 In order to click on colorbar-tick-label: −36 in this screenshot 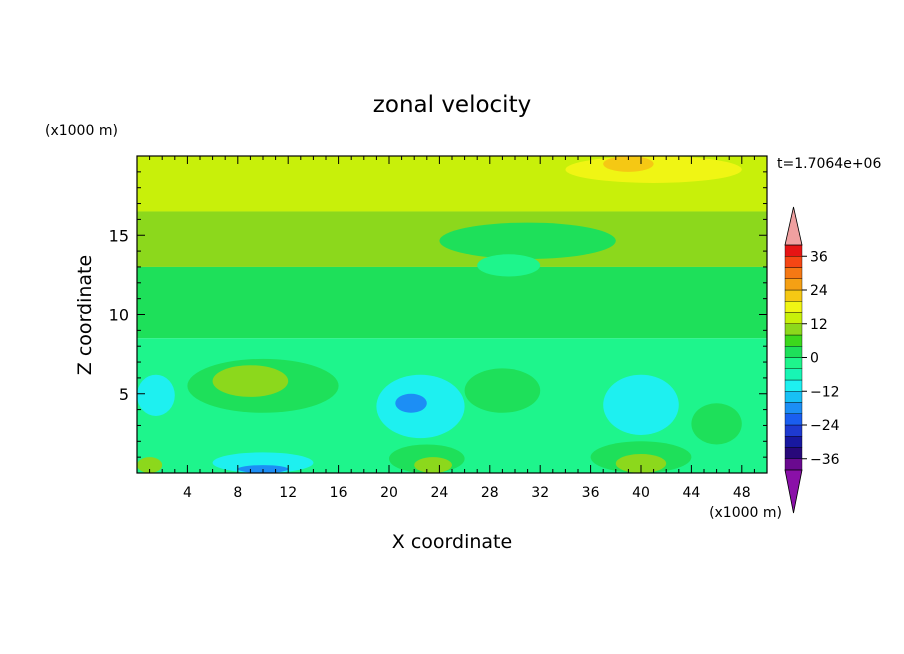, I will do `click(825, 460)`.